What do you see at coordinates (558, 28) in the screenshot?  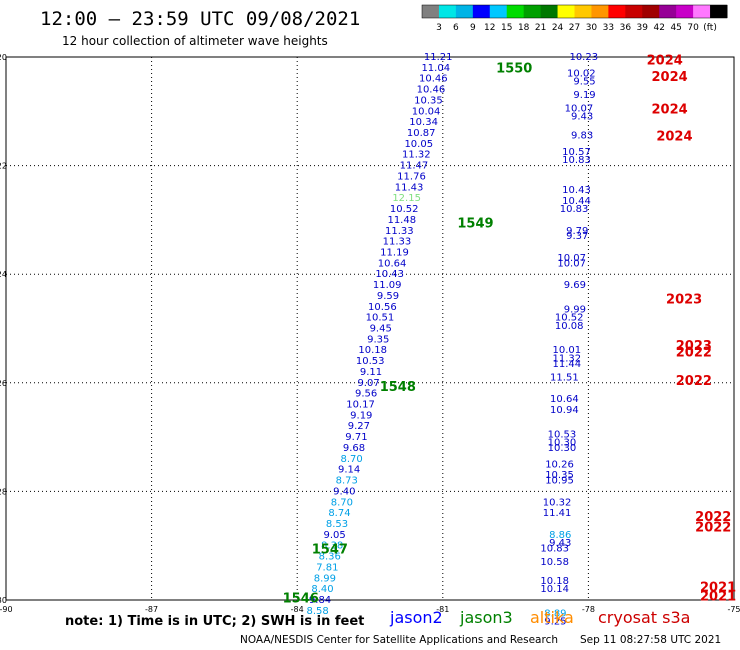 I see `colorbar-label: 24` at bounding box center [558, 28].